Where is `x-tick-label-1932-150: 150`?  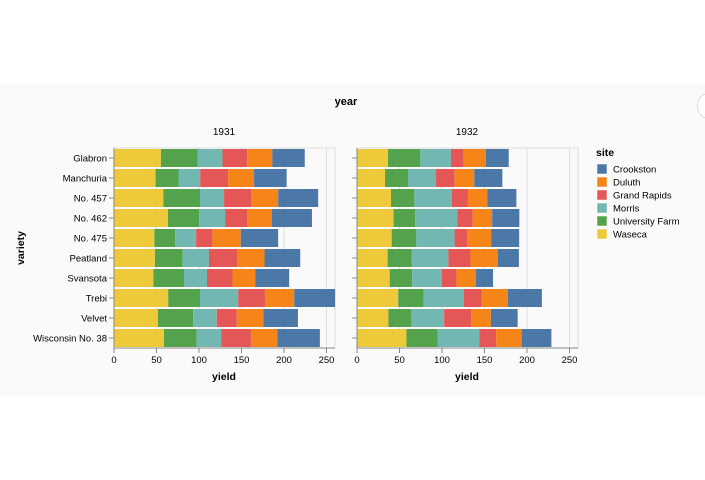 x-tick-label-1932-150: 150 is located at coordinates (485, 360).